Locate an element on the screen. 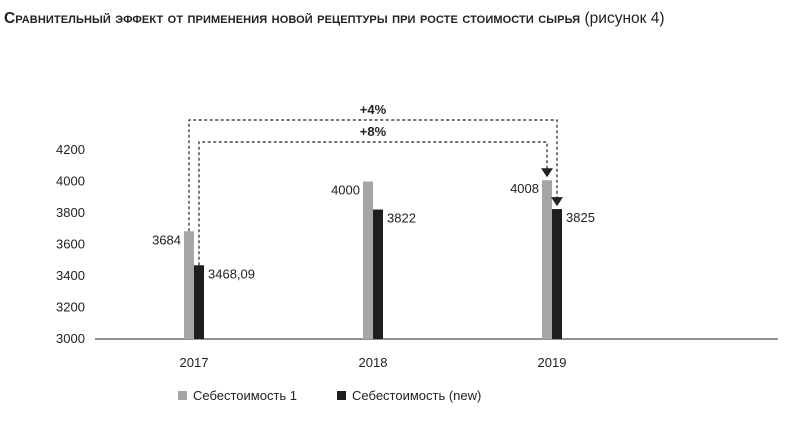  annotation-label: +4% is located at coordinates (373, 109).